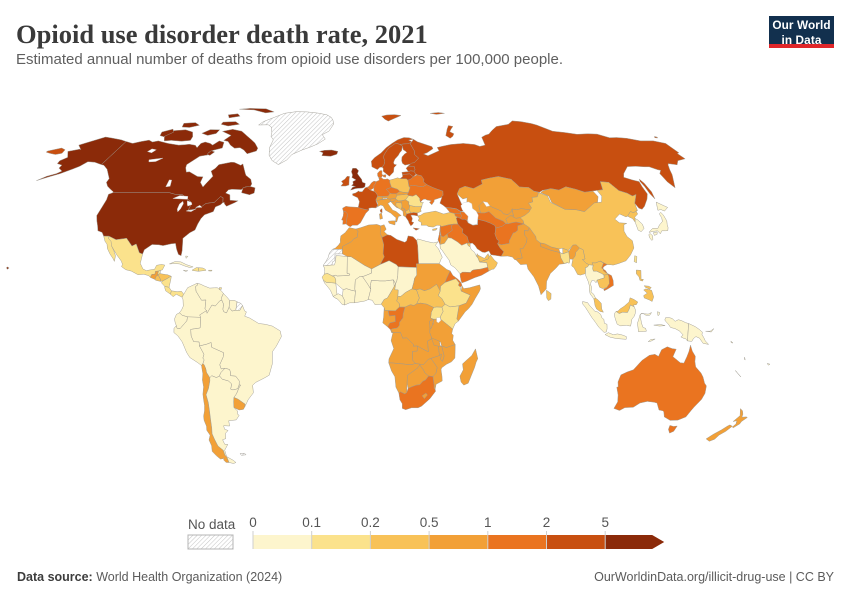 This screenshot has height=600, width=850. What do you see at coordinates (547, 522) in the screenshot?
I see `svg-text: 2` at bounding box center [547, 522].